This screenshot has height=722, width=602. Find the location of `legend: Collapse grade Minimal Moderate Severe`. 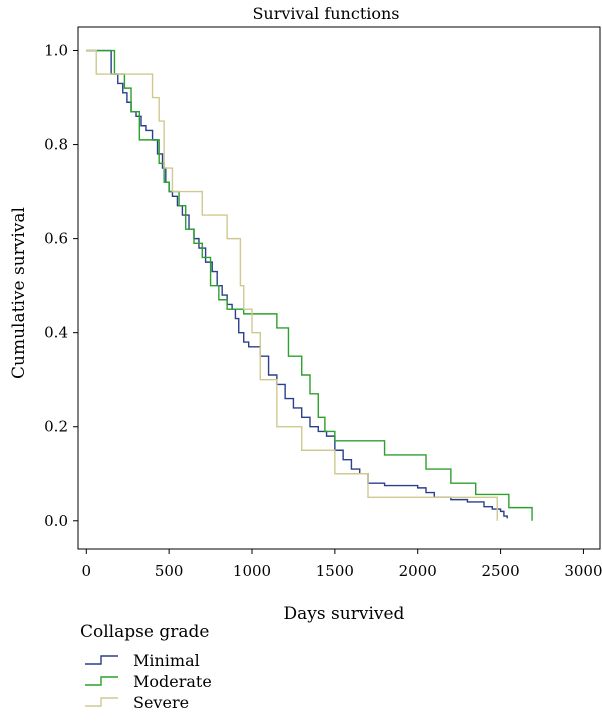

legend: Collapse grade Minimal Moderate Severe is located at coordinates (146, 667).